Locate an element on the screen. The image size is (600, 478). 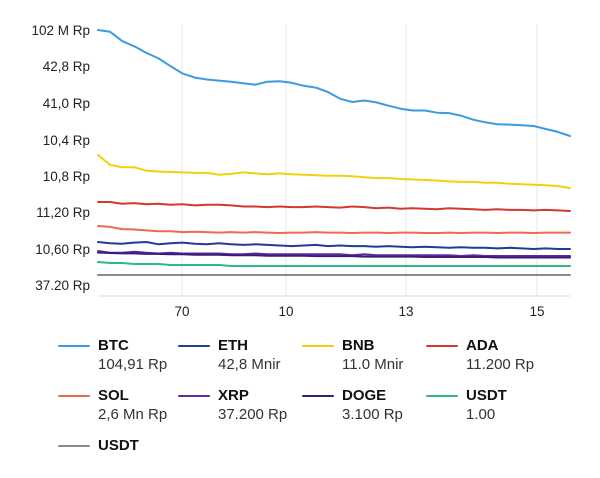
legend-item-eth: ETH 42,8 Mnir is located at coordinates (240, 357).